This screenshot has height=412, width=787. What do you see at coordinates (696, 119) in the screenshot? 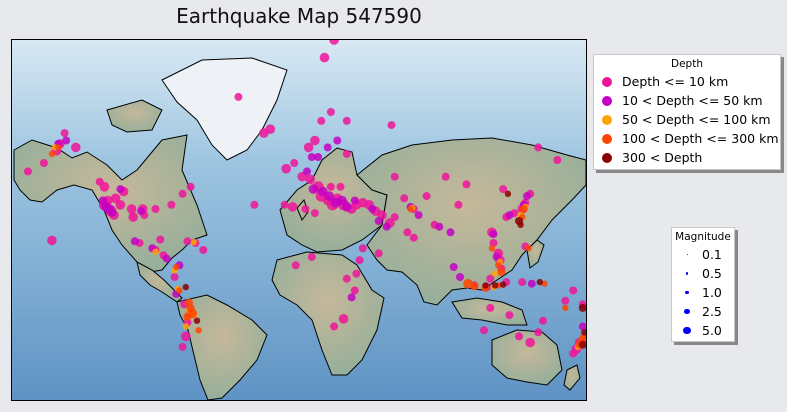
I see `depth-legend-label: 50 < Depth <= 100 km` at bounding box center [696, 119].